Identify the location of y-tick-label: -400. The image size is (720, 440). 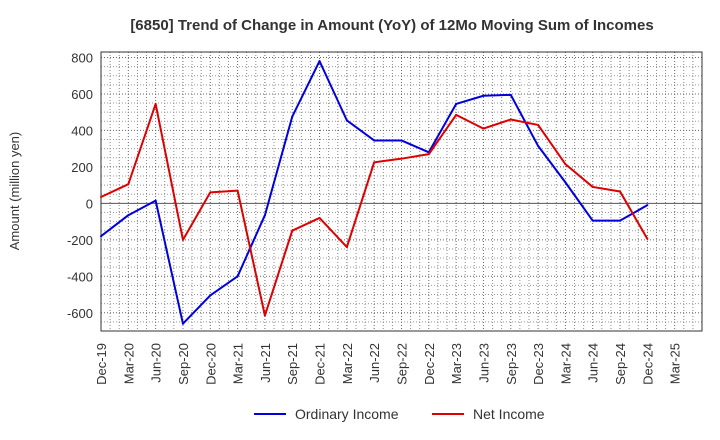
(80, 276).